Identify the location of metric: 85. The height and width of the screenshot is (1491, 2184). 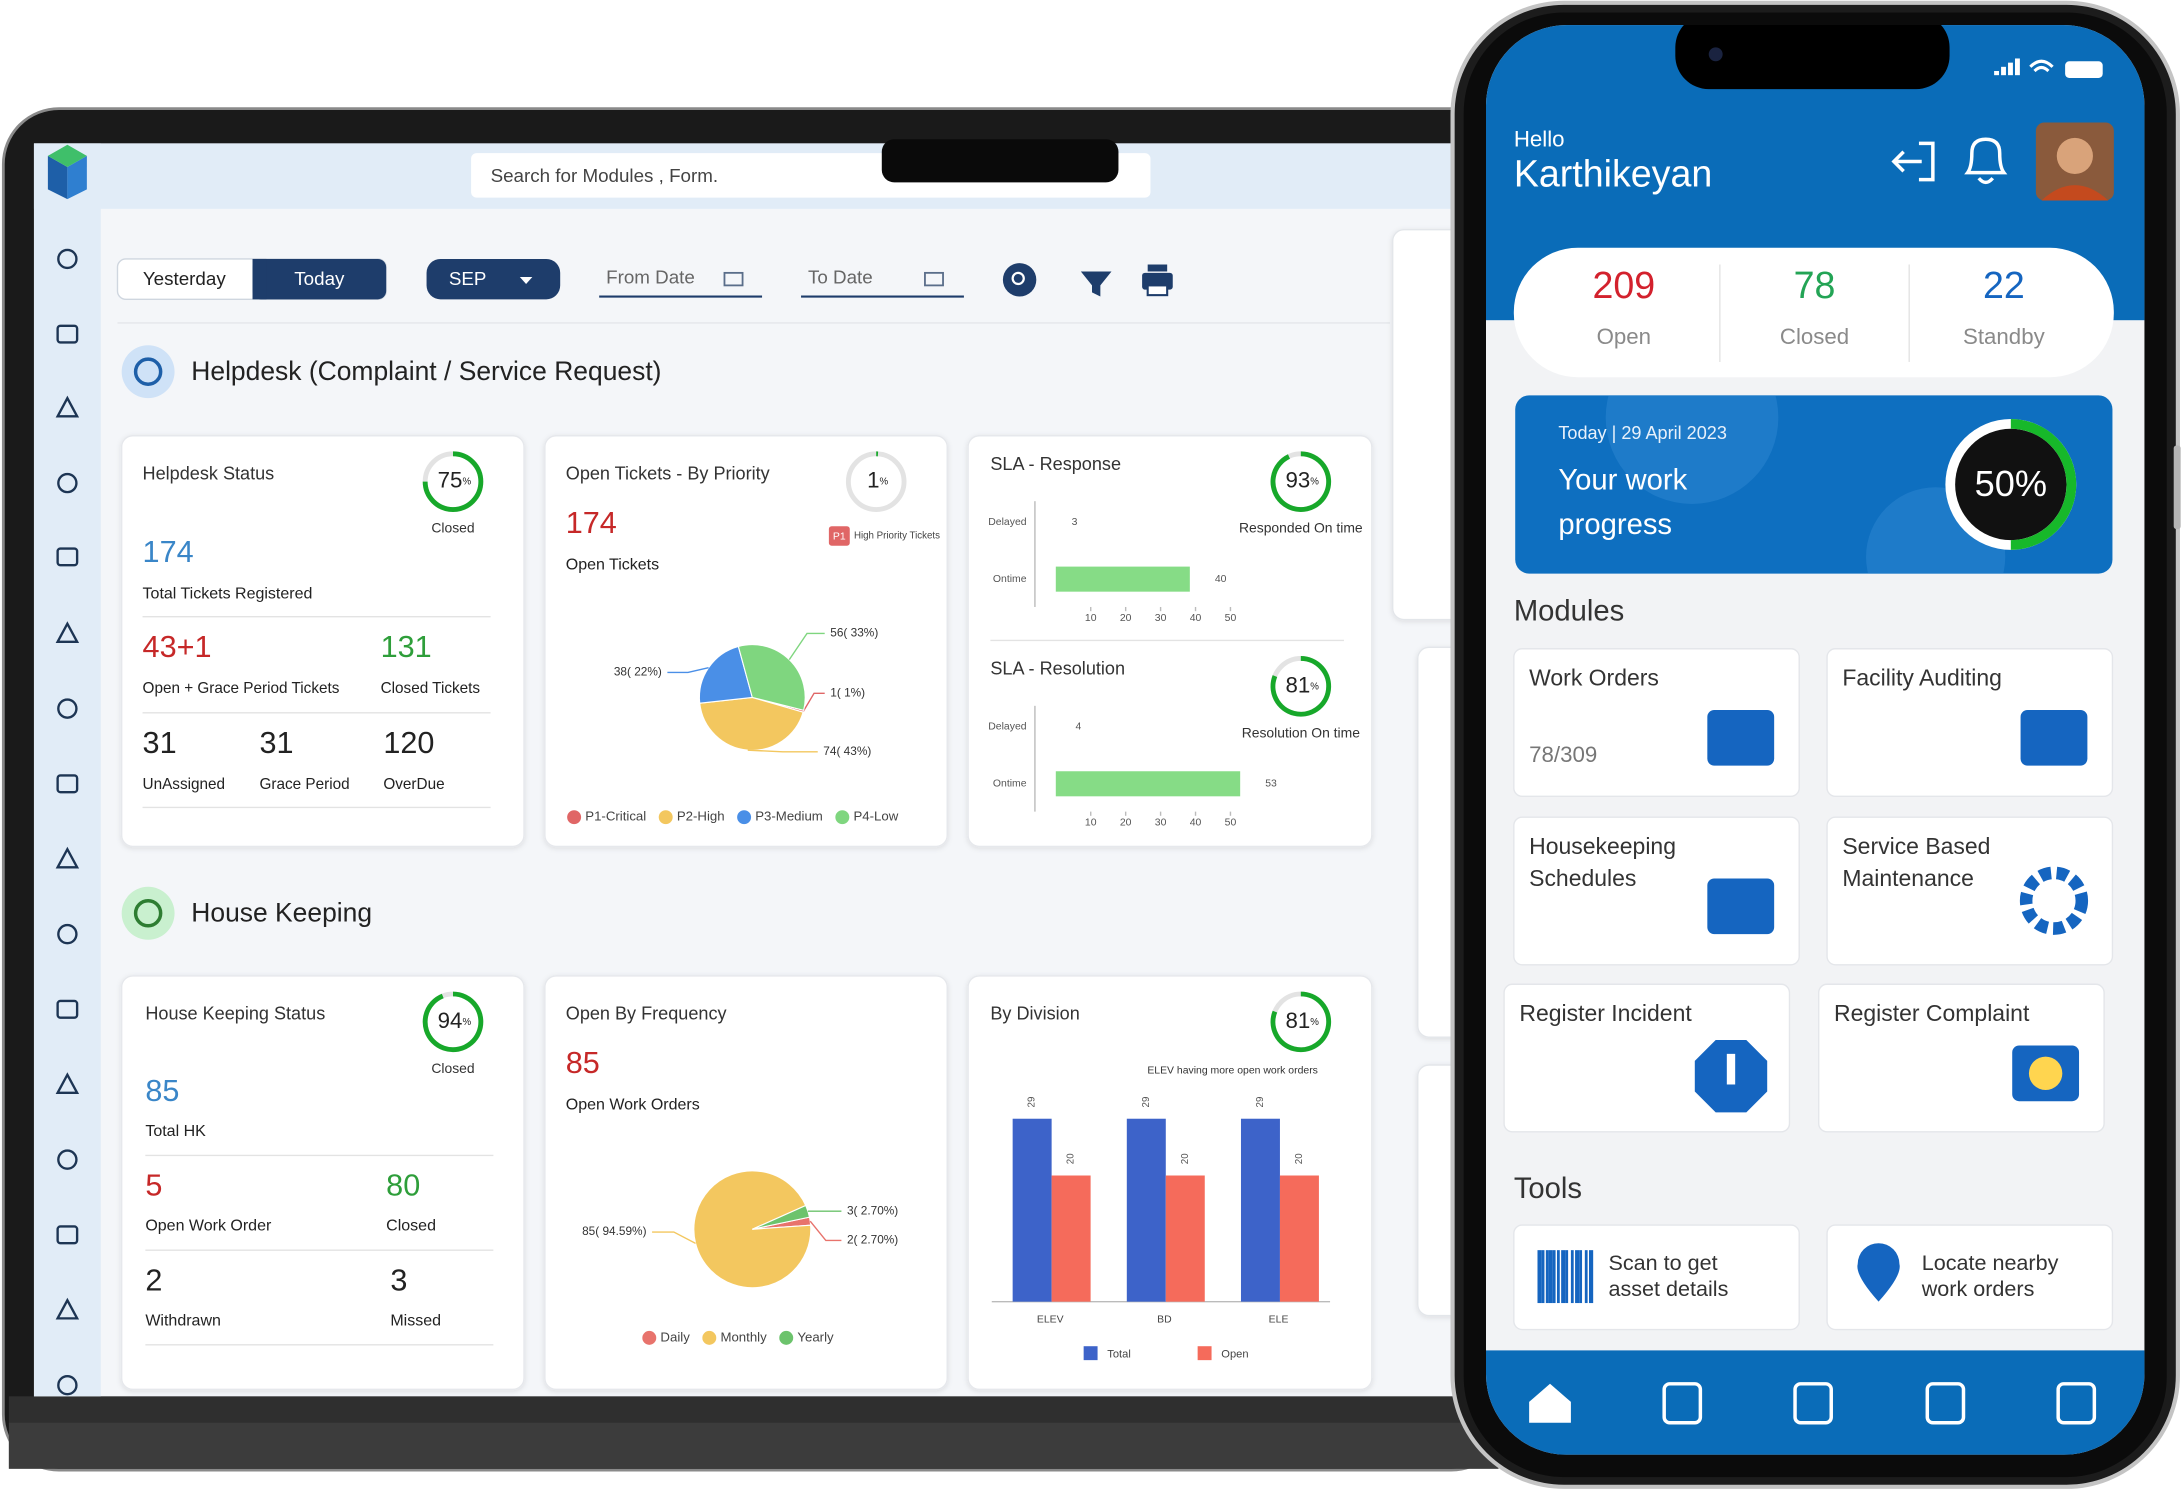
(583, 1063).